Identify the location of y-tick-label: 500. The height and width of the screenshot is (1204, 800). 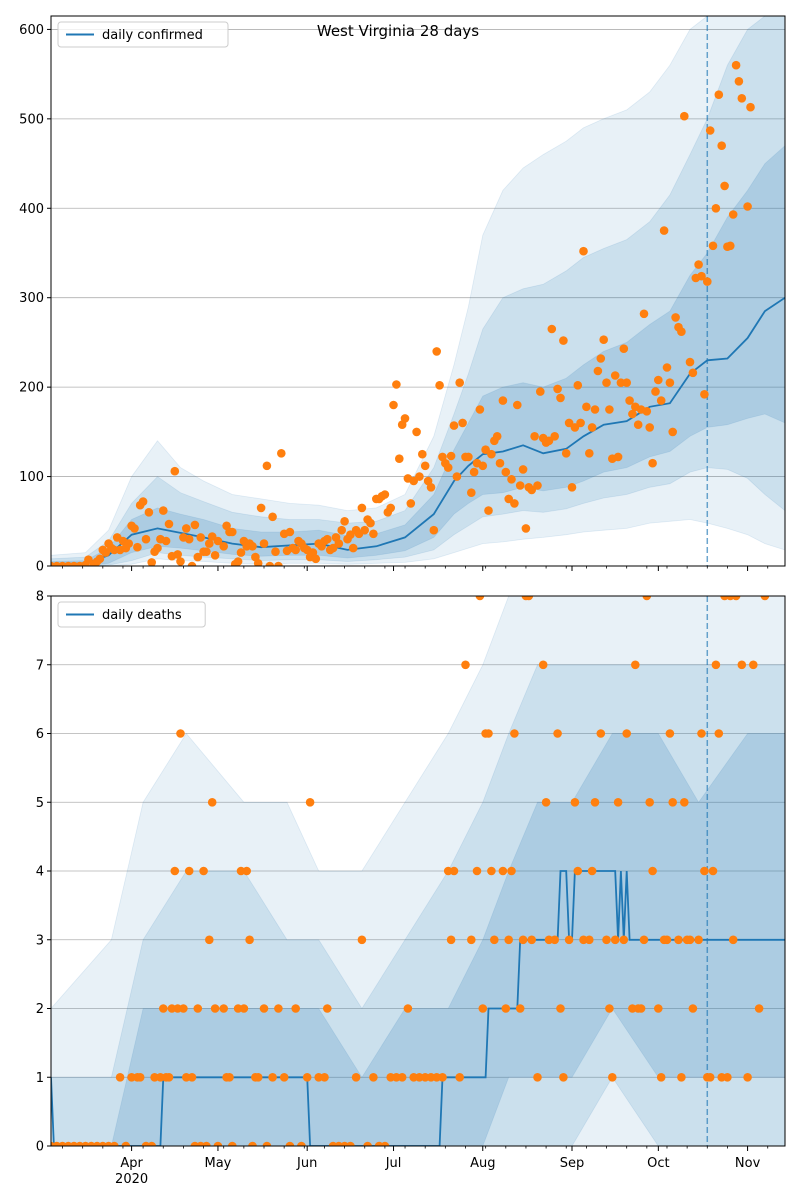
(31, 119).